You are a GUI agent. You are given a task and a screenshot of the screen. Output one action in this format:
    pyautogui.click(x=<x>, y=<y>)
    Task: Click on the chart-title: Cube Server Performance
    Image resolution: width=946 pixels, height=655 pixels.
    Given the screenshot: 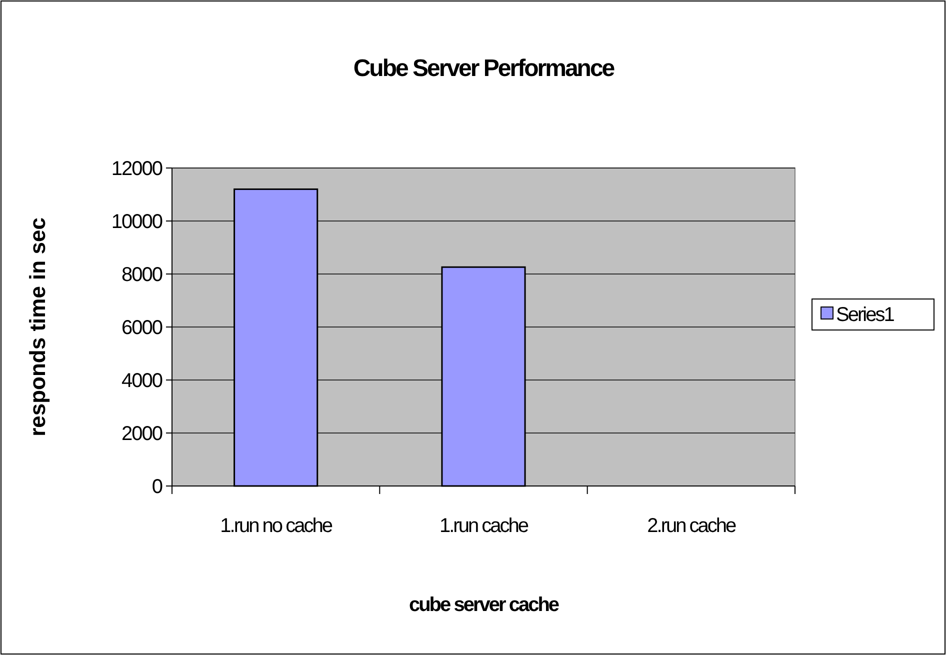 What is the action you would take?
    pyautogui.click(x=484, y=68)
    